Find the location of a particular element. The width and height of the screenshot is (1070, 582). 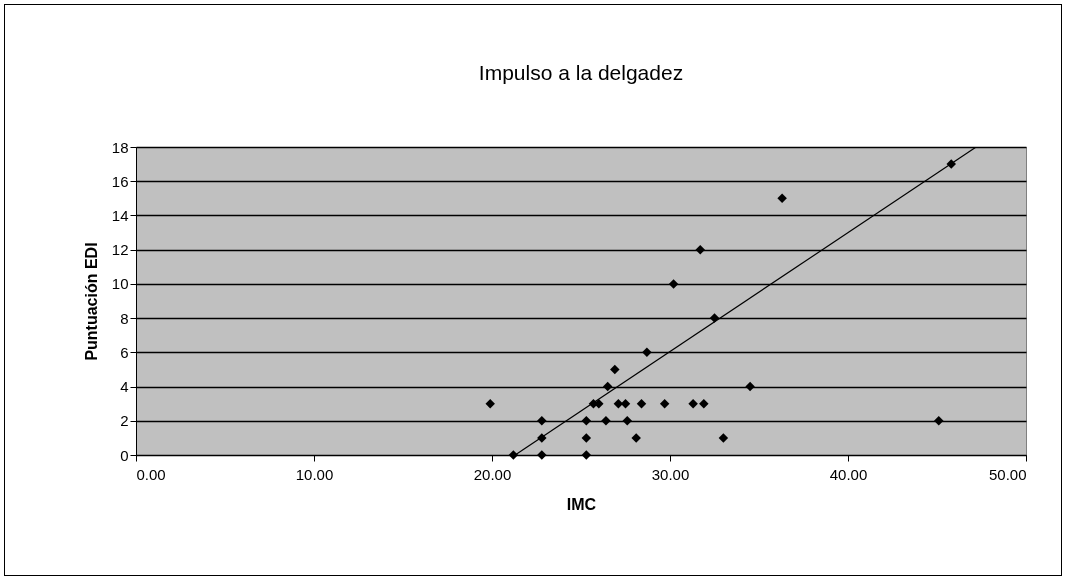

y-tick-label: 6 is located at coordinates (124, 352).